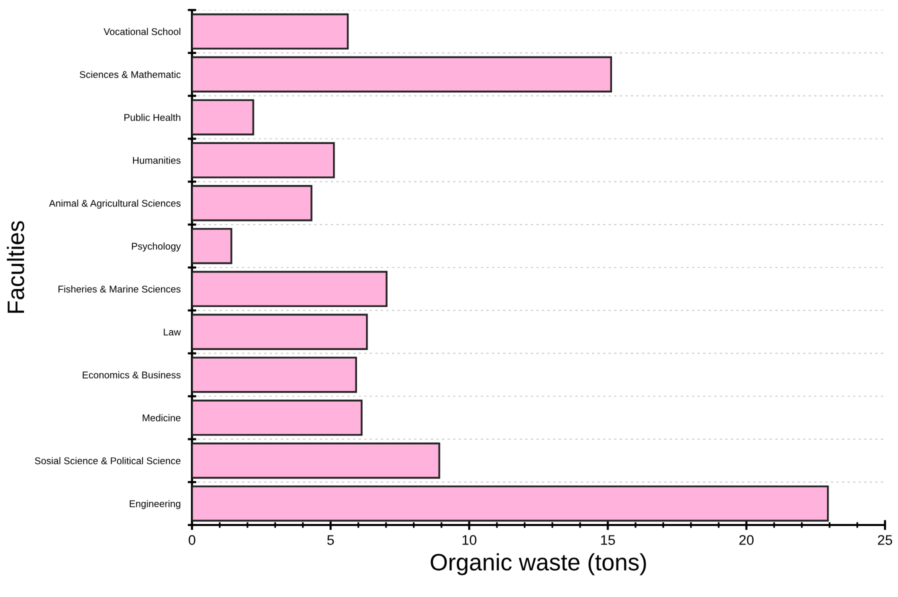 This screenshot has width=898, height=597. I want to click on x-tick-label: 25, so click(885, 540).